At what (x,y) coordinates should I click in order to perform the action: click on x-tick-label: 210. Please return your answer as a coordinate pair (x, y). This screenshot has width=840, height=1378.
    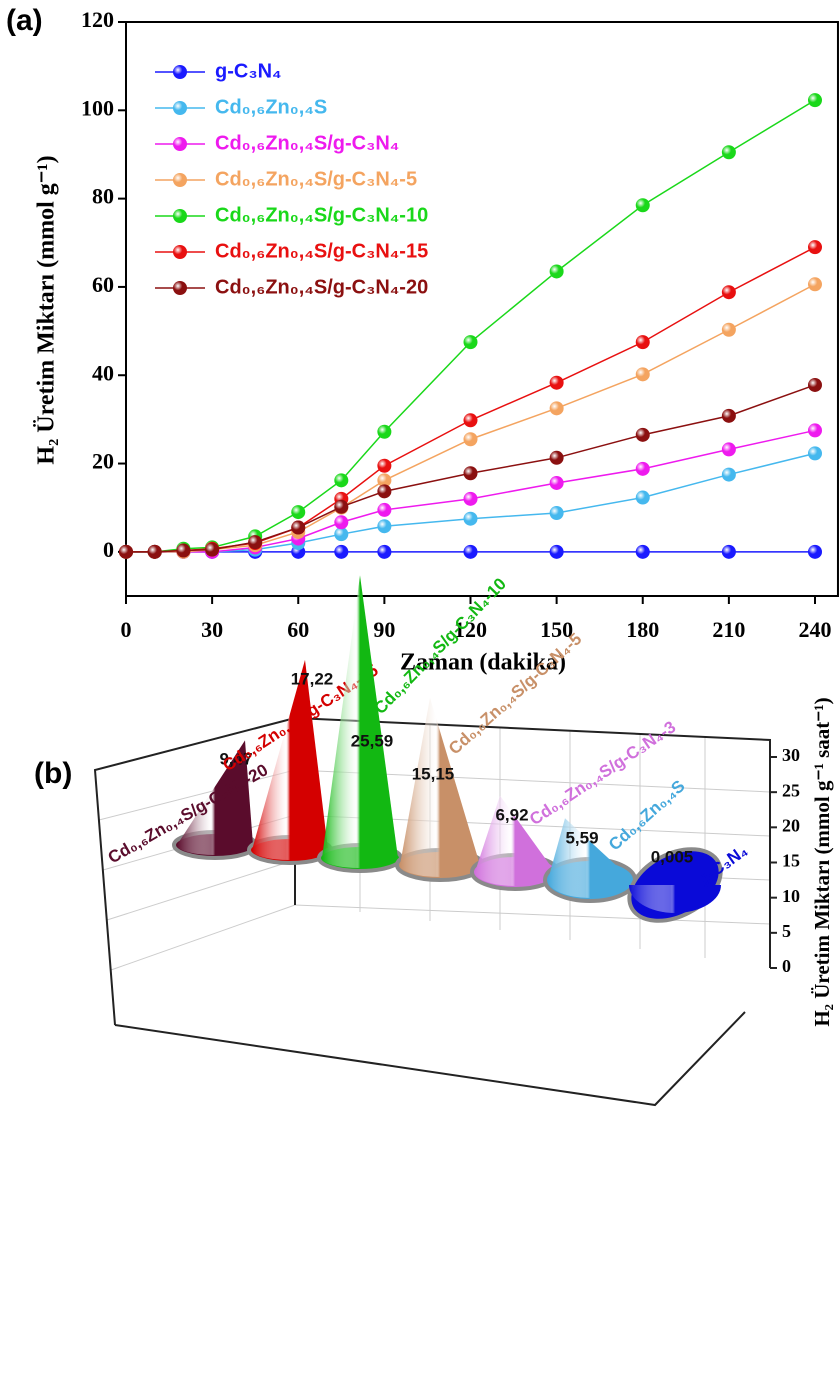
    Looking at the image, I should click on (728, 629).